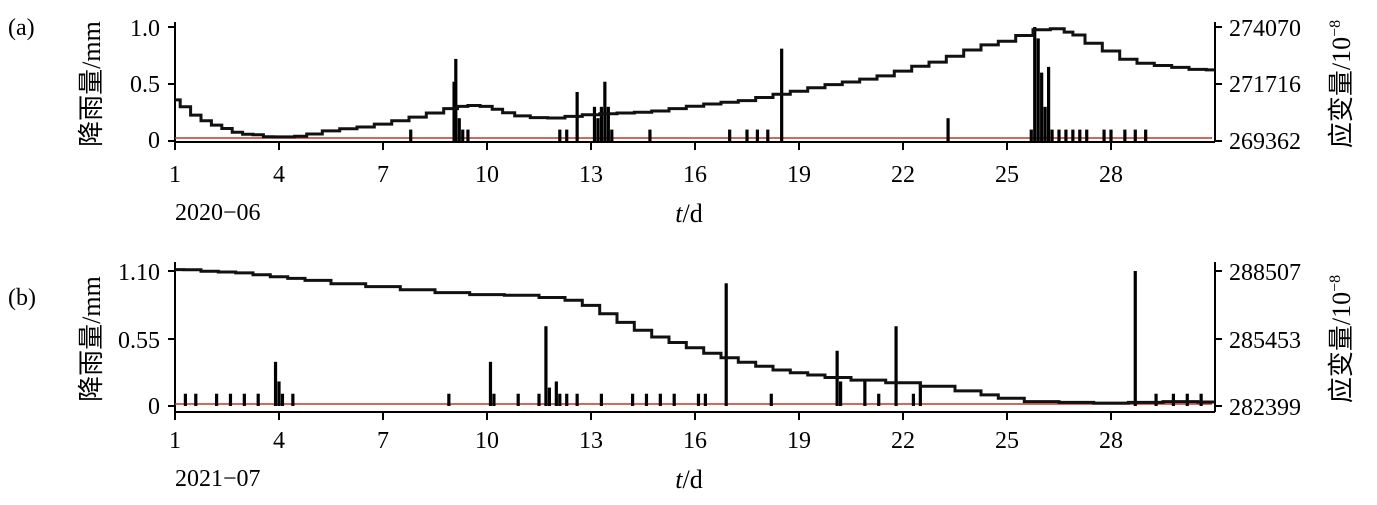 Image resolution: width=1377 pixels, height=505 pixels. I want to click on rain-bars-a, so click(778, 84).